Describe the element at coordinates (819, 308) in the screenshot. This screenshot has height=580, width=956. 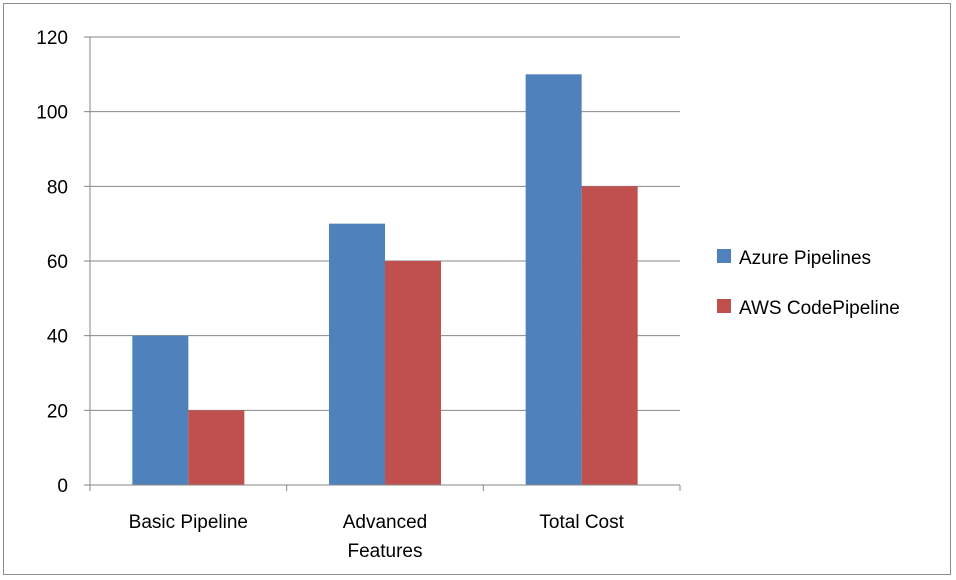
I see `legend-label: AWS CodePipeline` at that location.